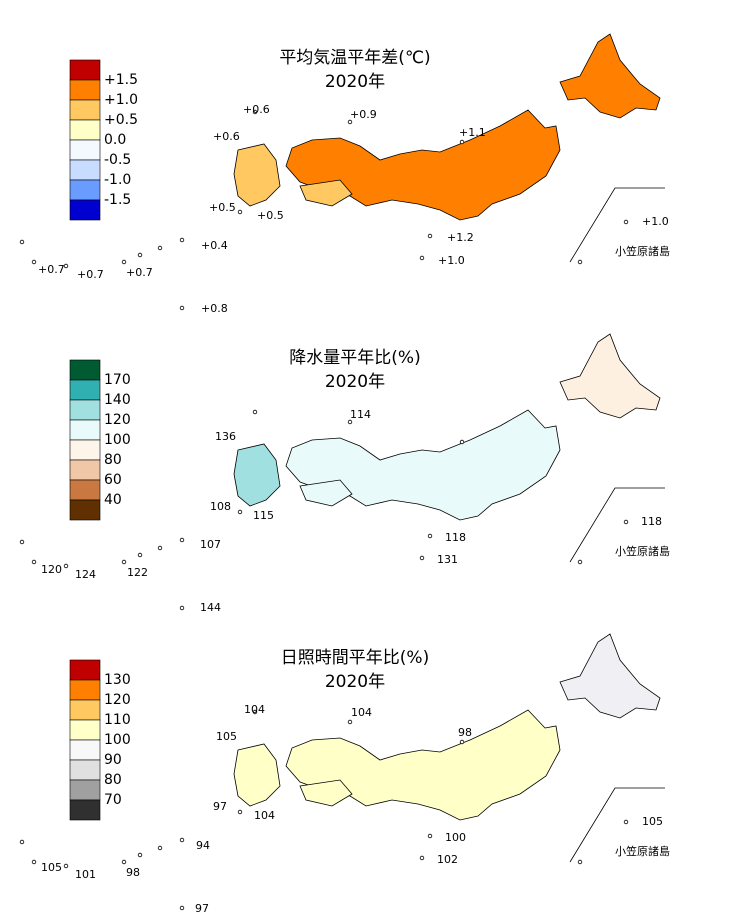  What do you see at coordinates (610, 376) in the screenshot?
I see `region-hokkaido` at bounding box center [610, 376].